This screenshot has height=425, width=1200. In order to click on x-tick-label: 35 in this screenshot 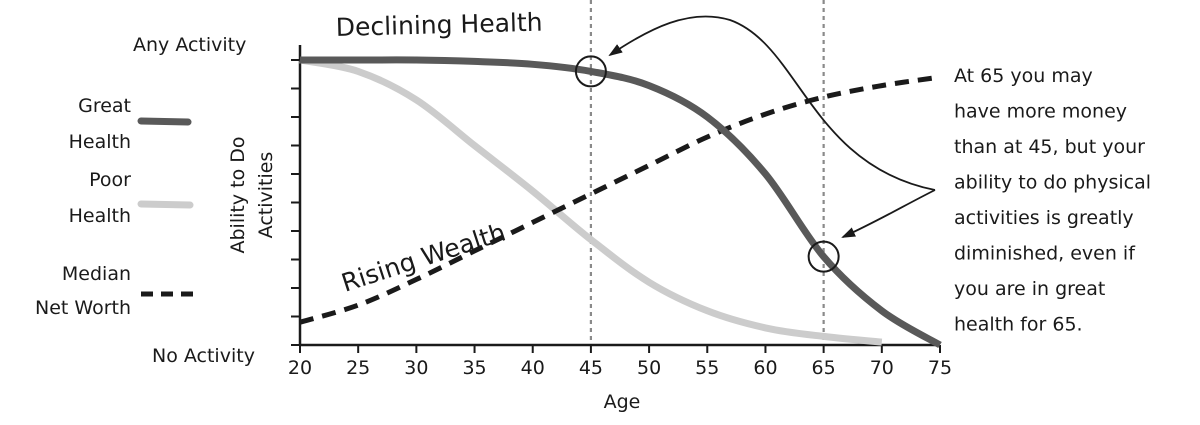, I will do `click(474, 368)`.